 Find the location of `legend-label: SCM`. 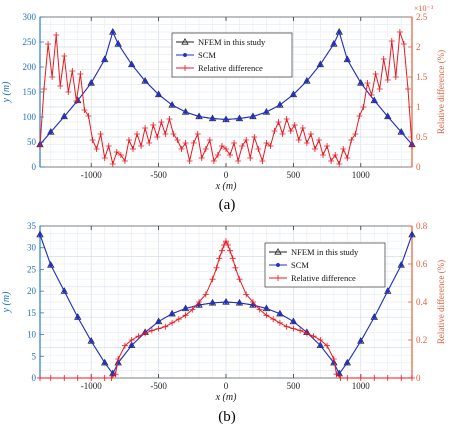

legend-label: SCM is located at coordinates (207, 55).